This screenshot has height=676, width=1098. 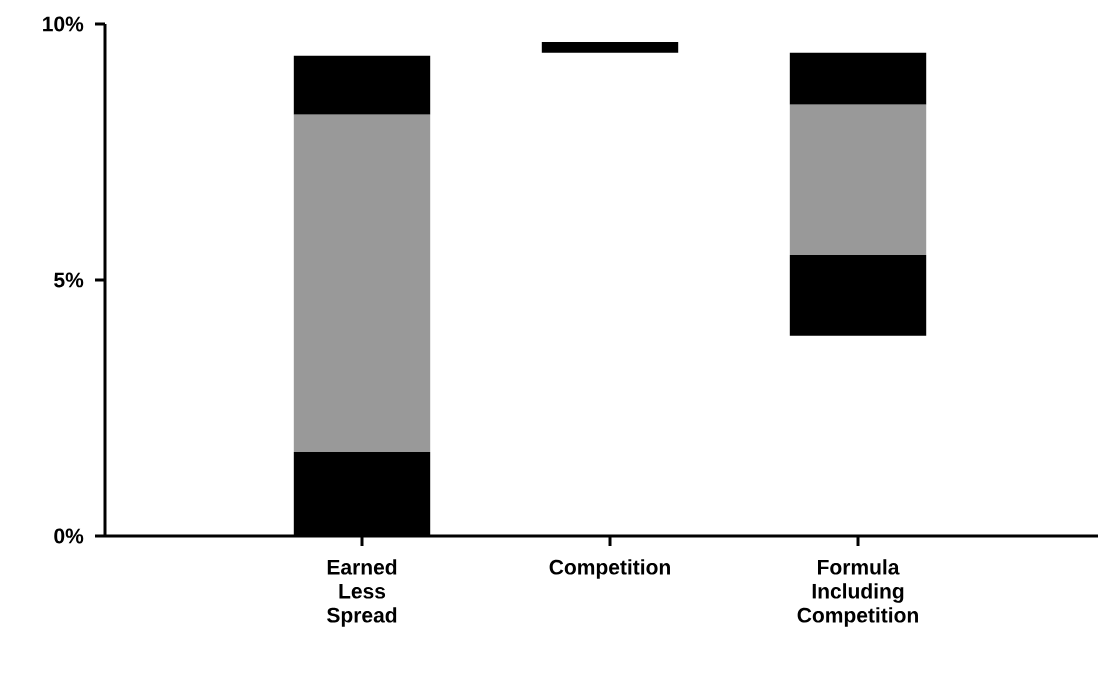 What do you see at coordinates (69, 280) in the screenshot?
I see `y-tick-label: 5%` at bounding box center [69, 280].